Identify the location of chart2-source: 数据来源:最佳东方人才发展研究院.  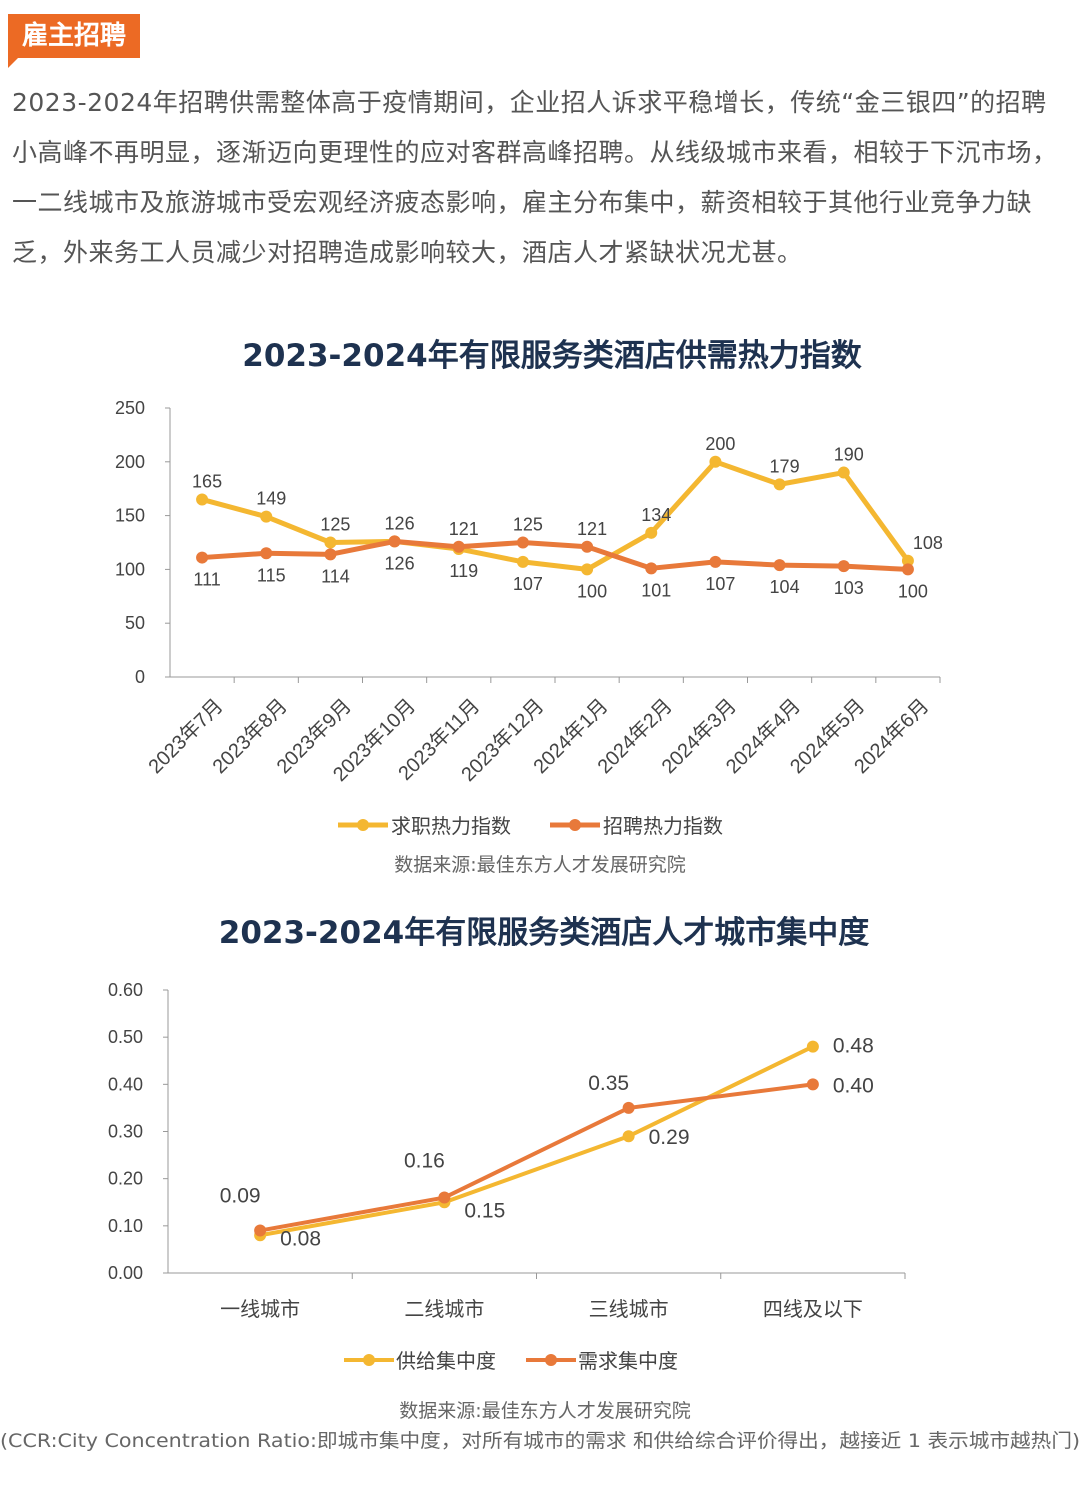
(544, 1411).